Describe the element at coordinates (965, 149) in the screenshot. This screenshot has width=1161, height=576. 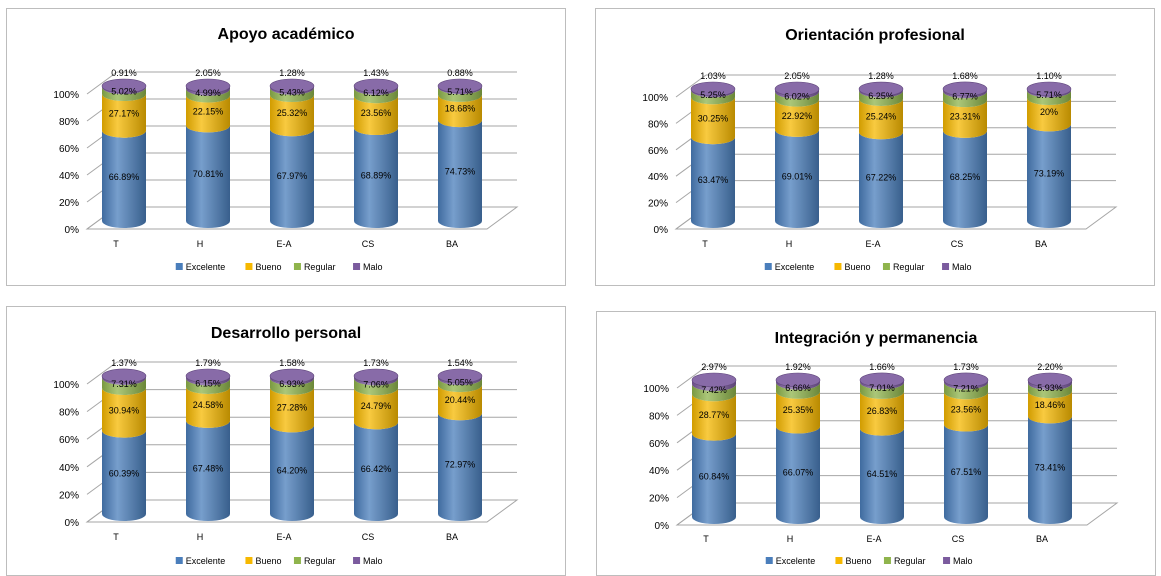
I see `bar-stack-cs: 68.25% 23.31% 6.77% 1.68%` at that location.